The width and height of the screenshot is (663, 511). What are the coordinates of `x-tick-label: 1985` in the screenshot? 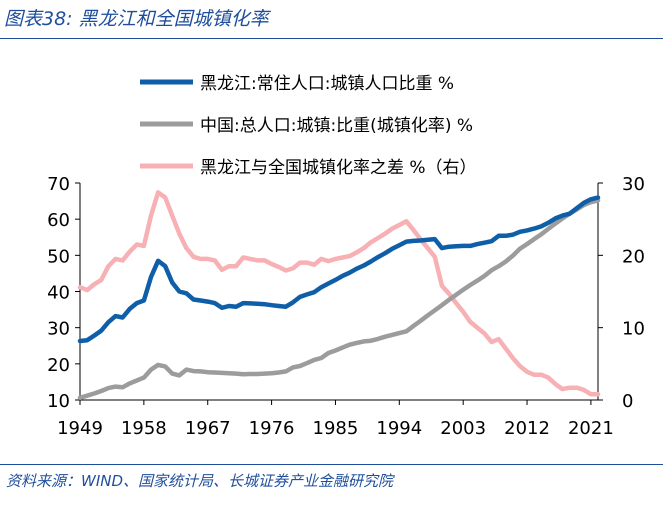 It's located at (336, 428).